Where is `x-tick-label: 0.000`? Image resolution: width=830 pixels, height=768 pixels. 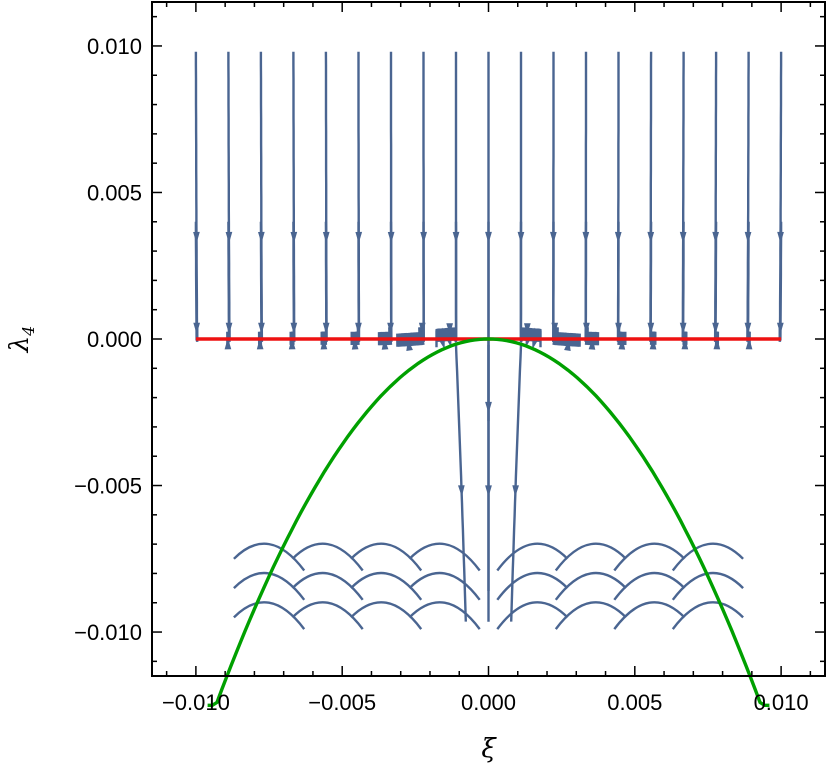 x-tick-label: 0.000 is located at coordinates (488, 702).